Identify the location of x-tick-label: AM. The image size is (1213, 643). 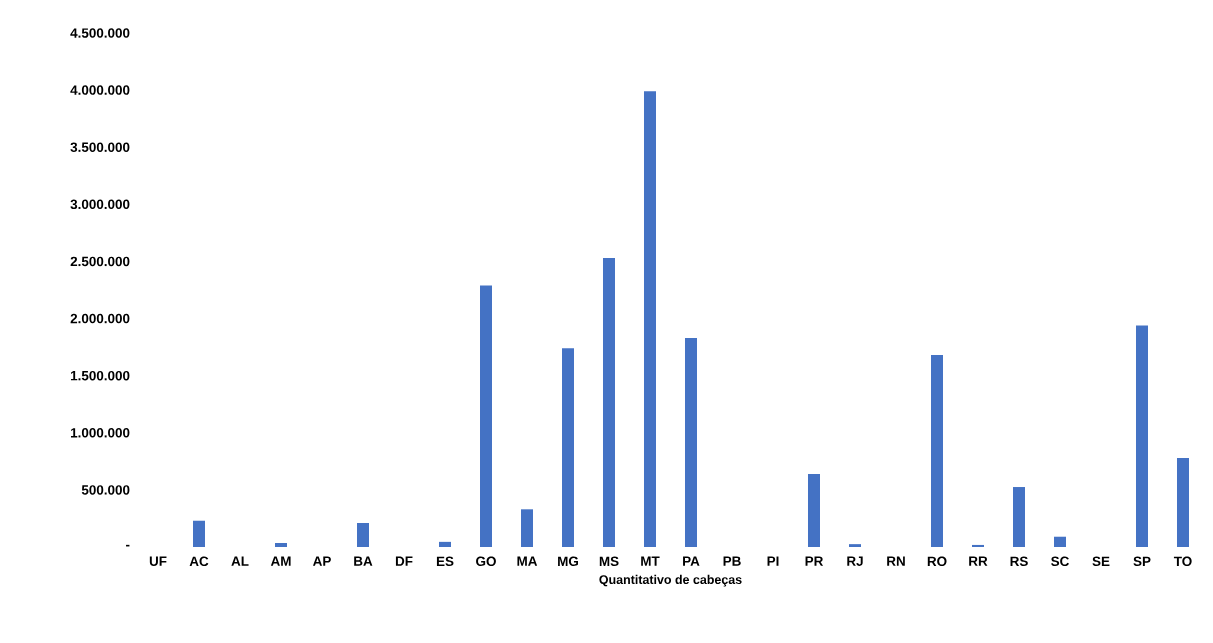
(280, 561).